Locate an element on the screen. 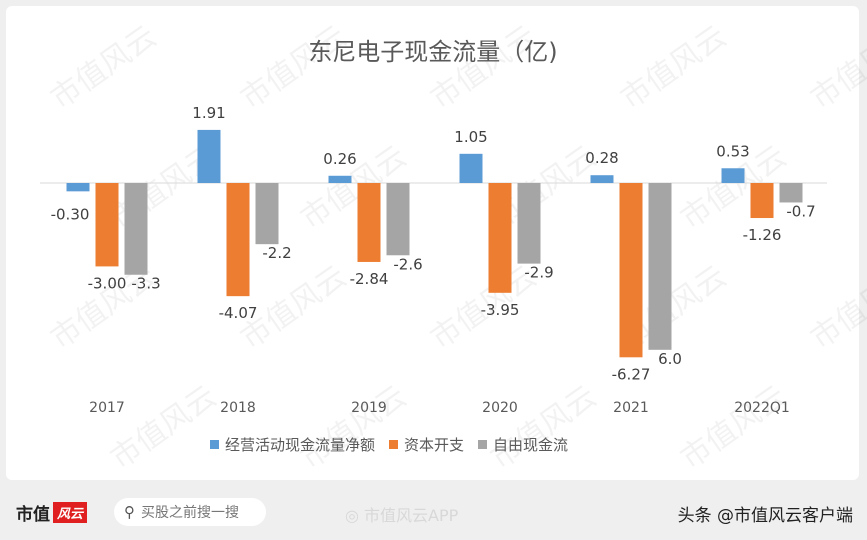 This screenshot has height=540, width=867. source-credit: 头条 @市值风云客户端 is located at coordinates (765, 516).